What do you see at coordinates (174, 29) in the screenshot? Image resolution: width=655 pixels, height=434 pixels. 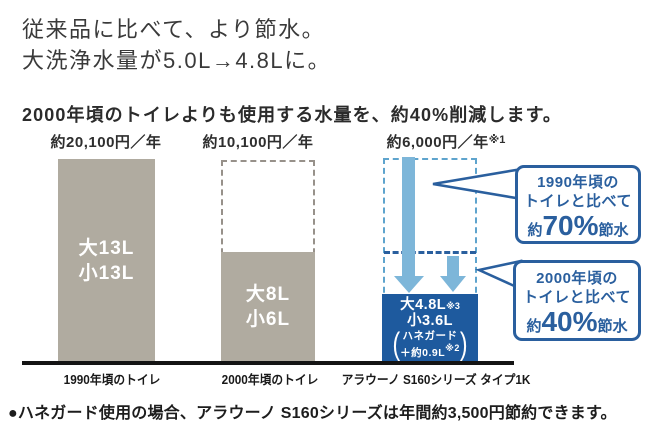 I see `title-line-1: 従来品に比べて、より節水。` at bounding box center [174, 29].